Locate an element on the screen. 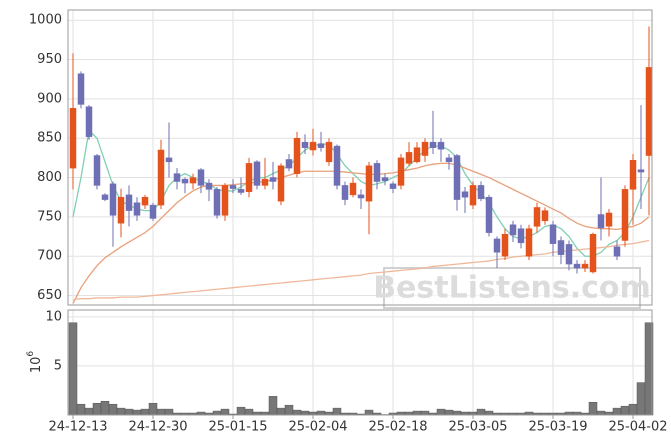  y-tick-label: 10 is located at coordinates (53, 316).